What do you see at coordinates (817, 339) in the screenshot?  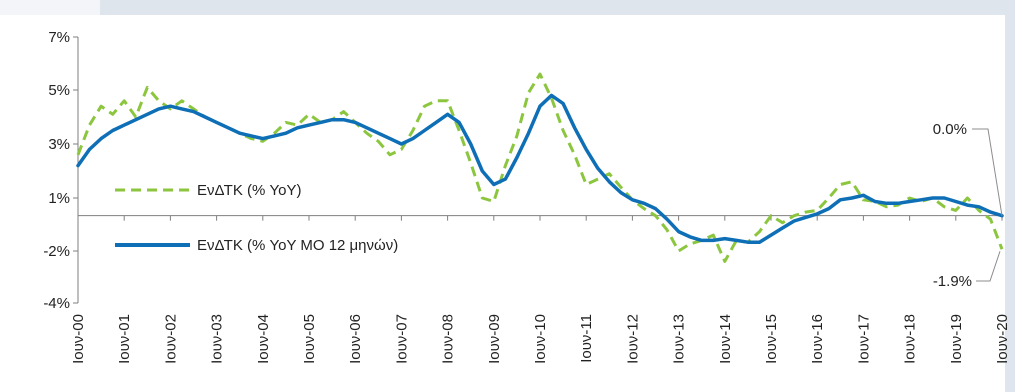 I see `x-tick-label: Ιουν-16` at bounding box center [817, 339].